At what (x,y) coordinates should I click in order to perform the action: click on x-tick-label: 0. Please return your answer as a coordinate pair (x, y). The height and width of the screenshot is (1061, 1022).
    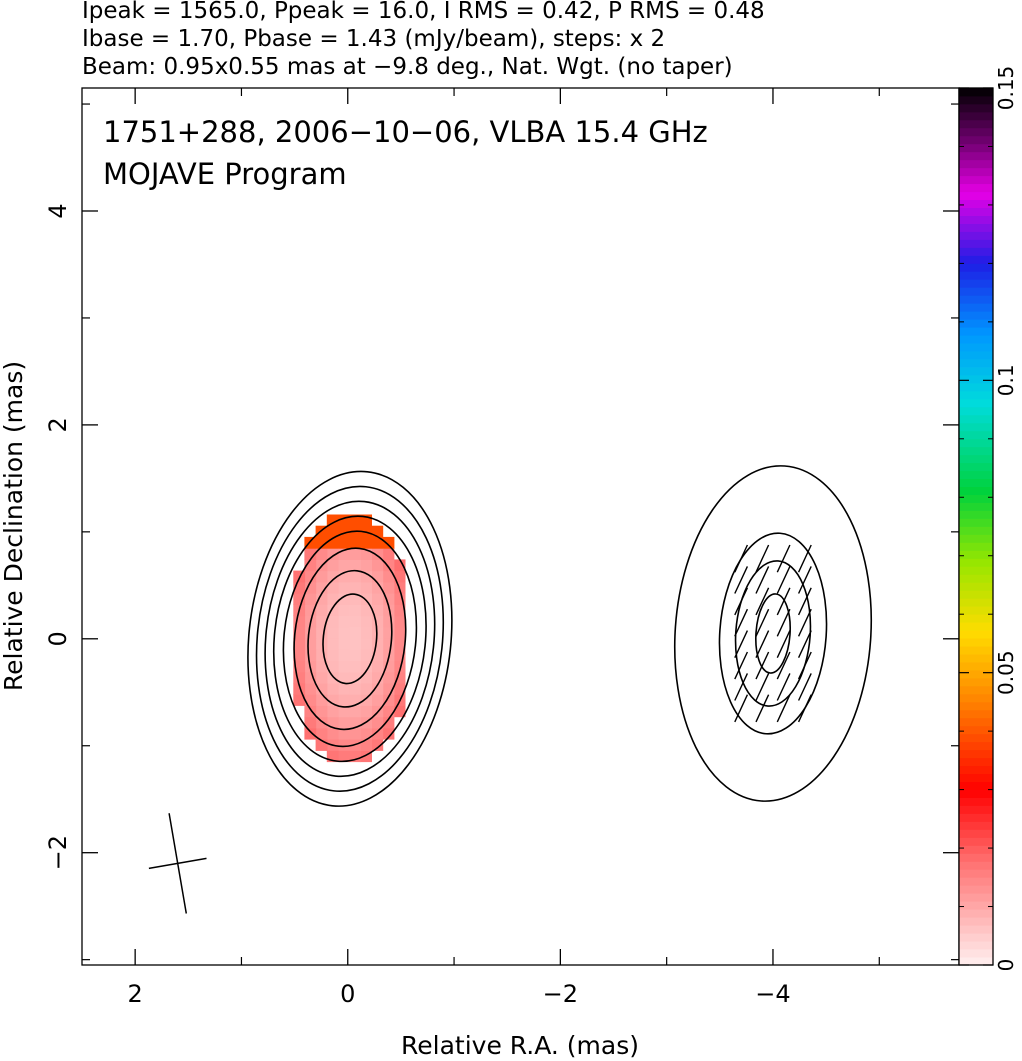
    Looking at the image, I should click on (347, 994).